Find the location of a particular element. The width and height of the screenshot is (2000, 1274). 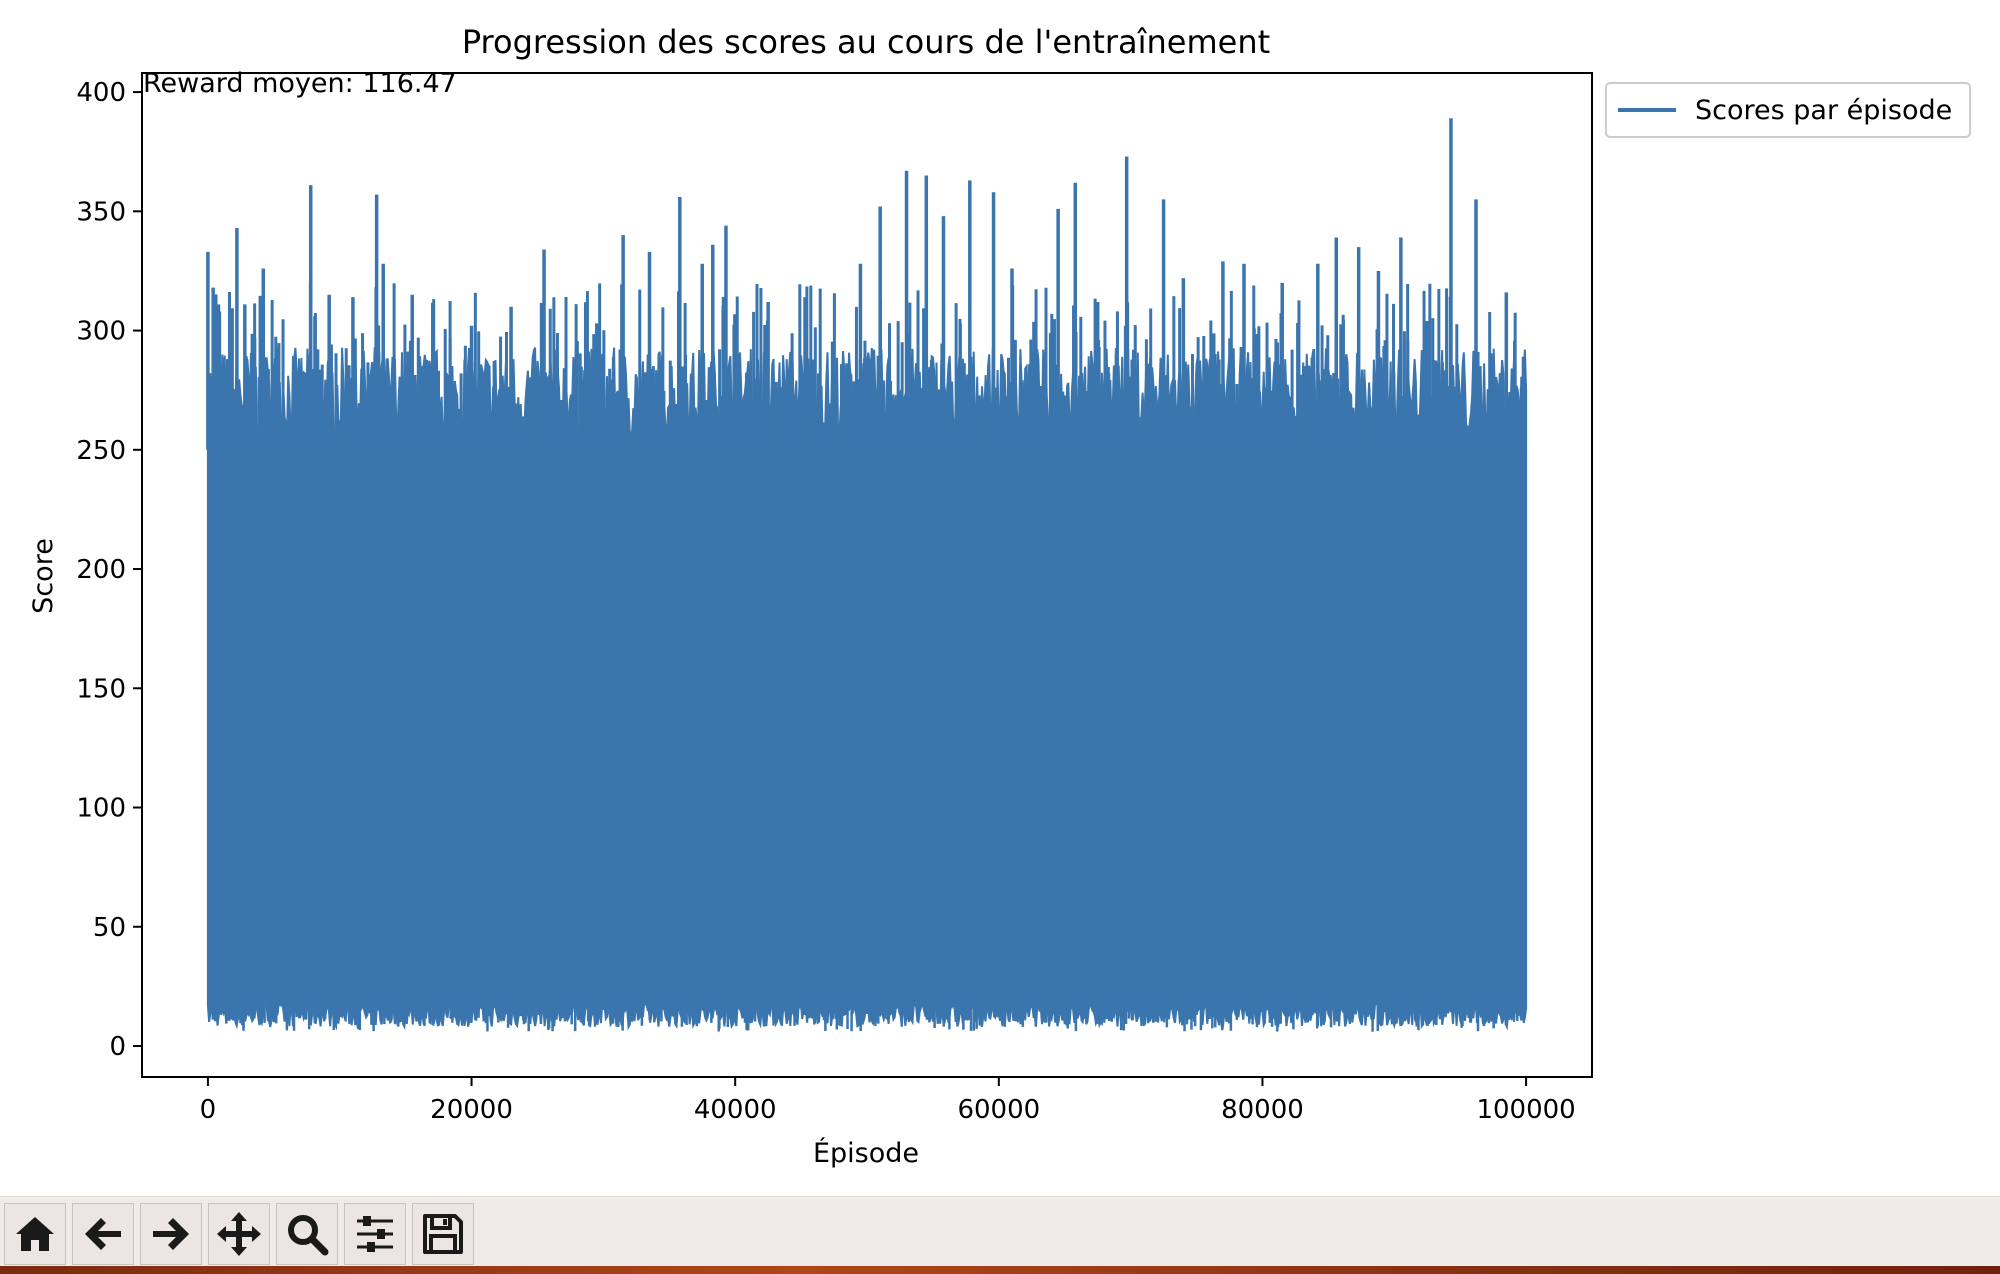

x-axis-label: Épisode is located at coordinates (866, 1153).